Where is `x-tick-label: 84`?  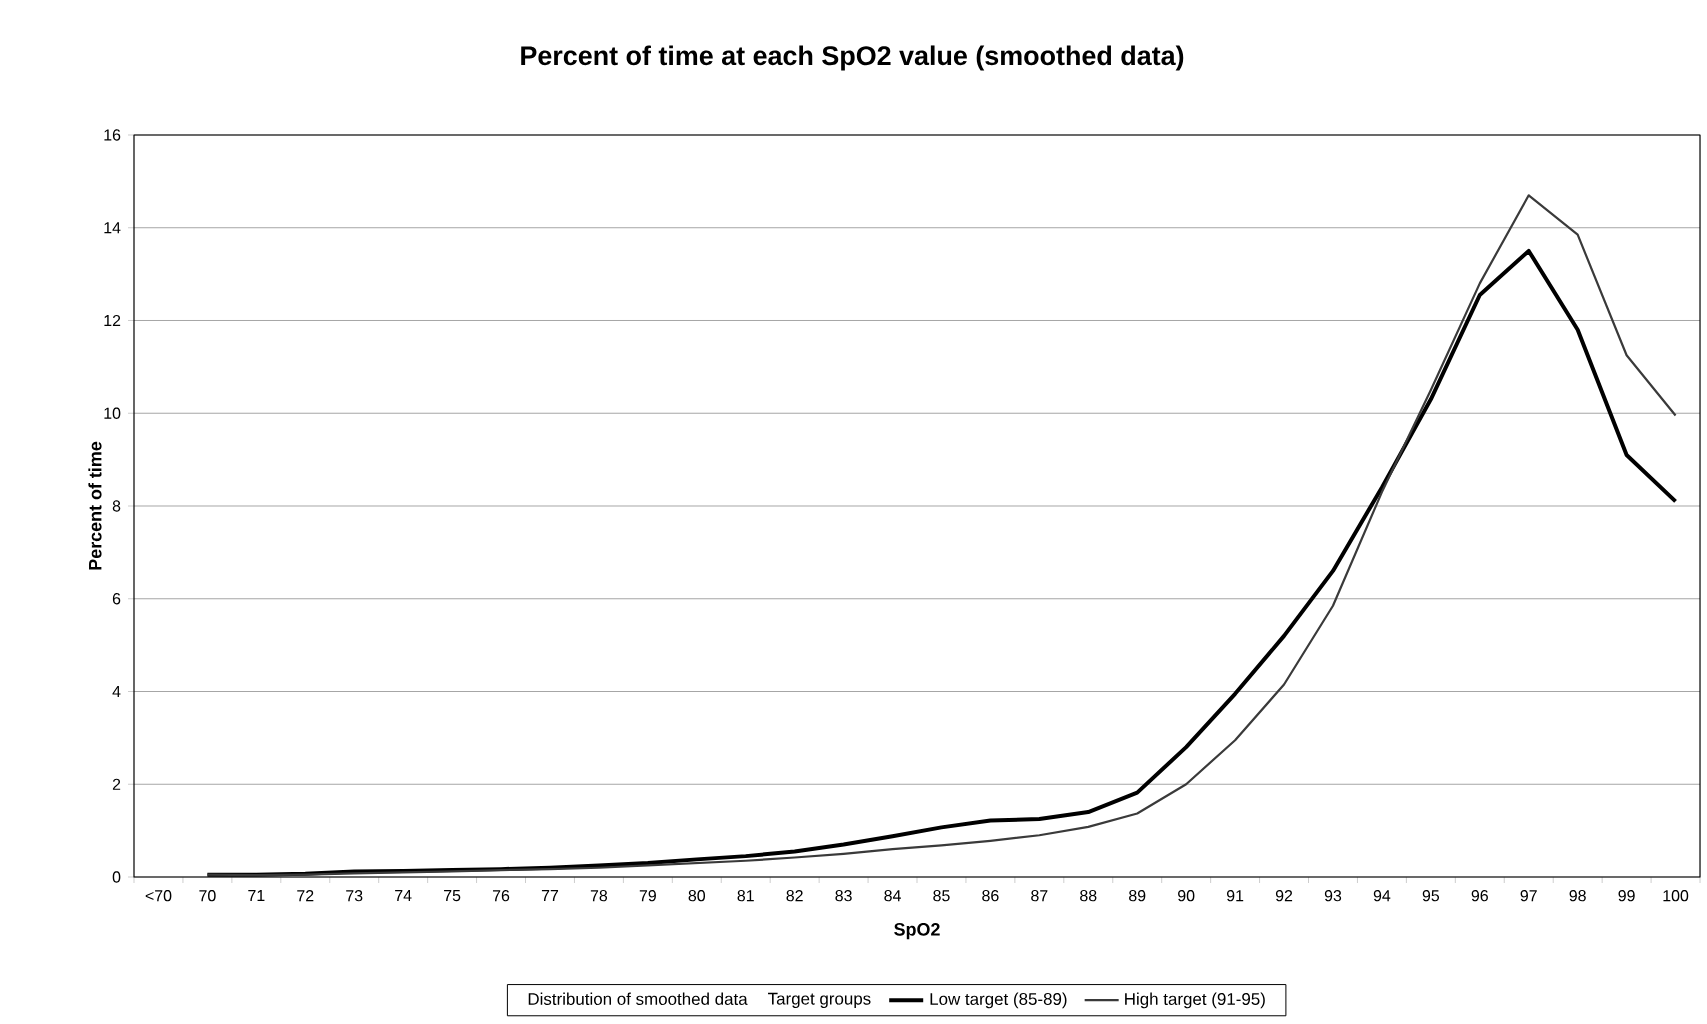
x-tick-label: 84 is located at coordinates (892, 896).